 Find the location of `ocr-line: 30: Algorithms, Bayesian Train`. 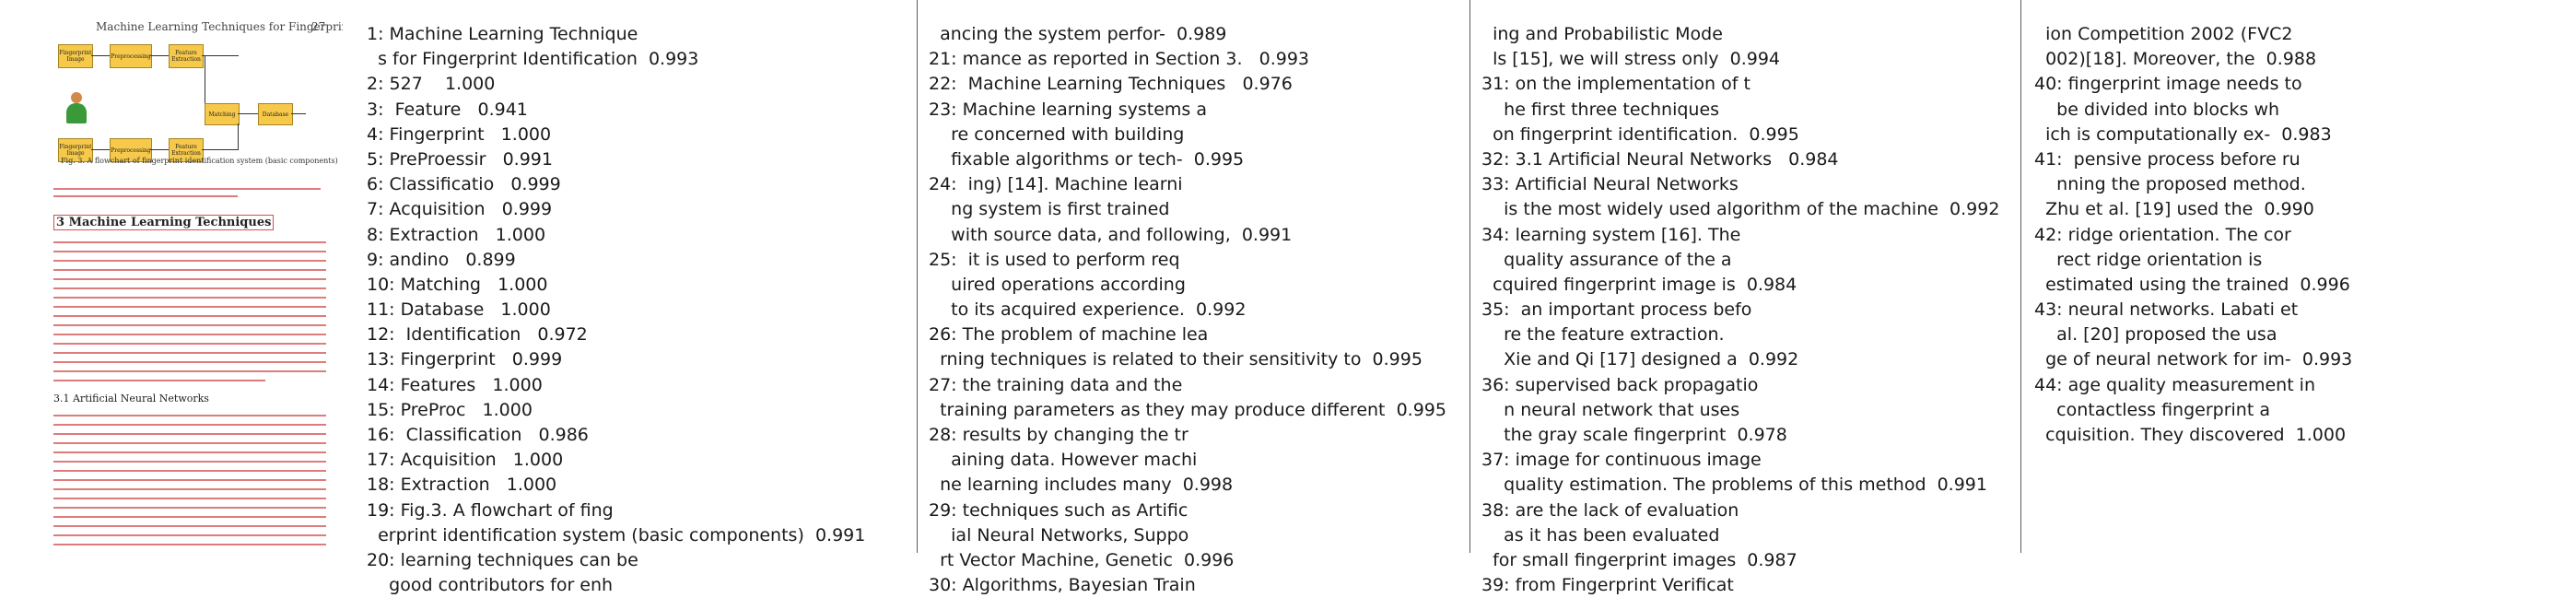

ocr-line: 30: Algorithms, Bayesian Train is located at coordinates (1062, 586).